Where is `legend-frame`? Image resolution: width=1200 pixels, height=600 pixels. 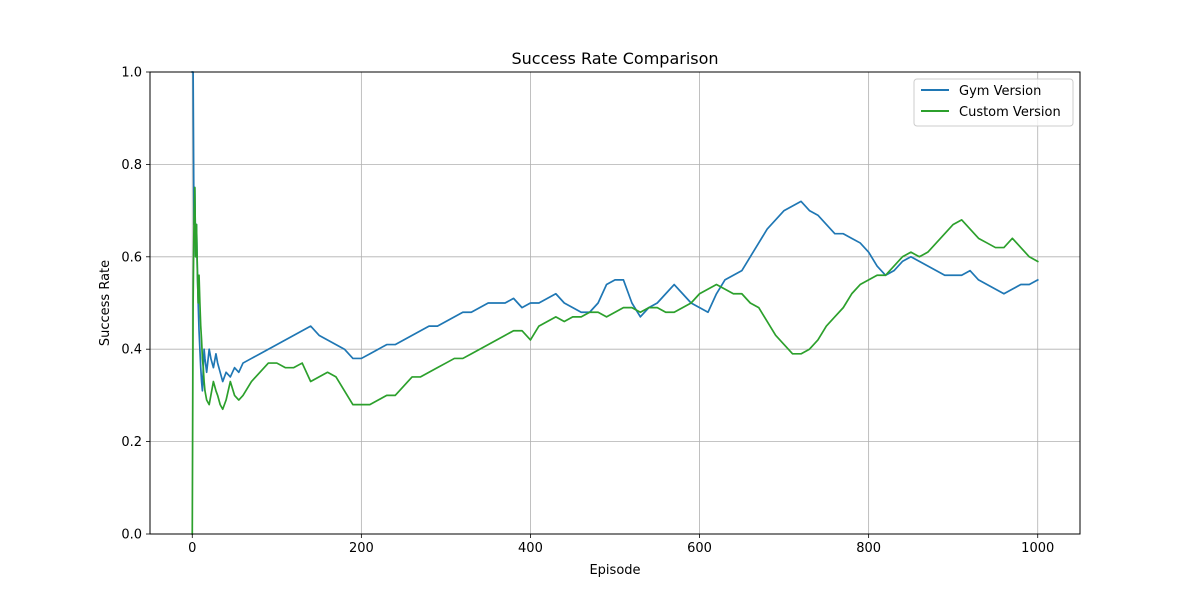 legend-frame is located at coordinates (993, 102).